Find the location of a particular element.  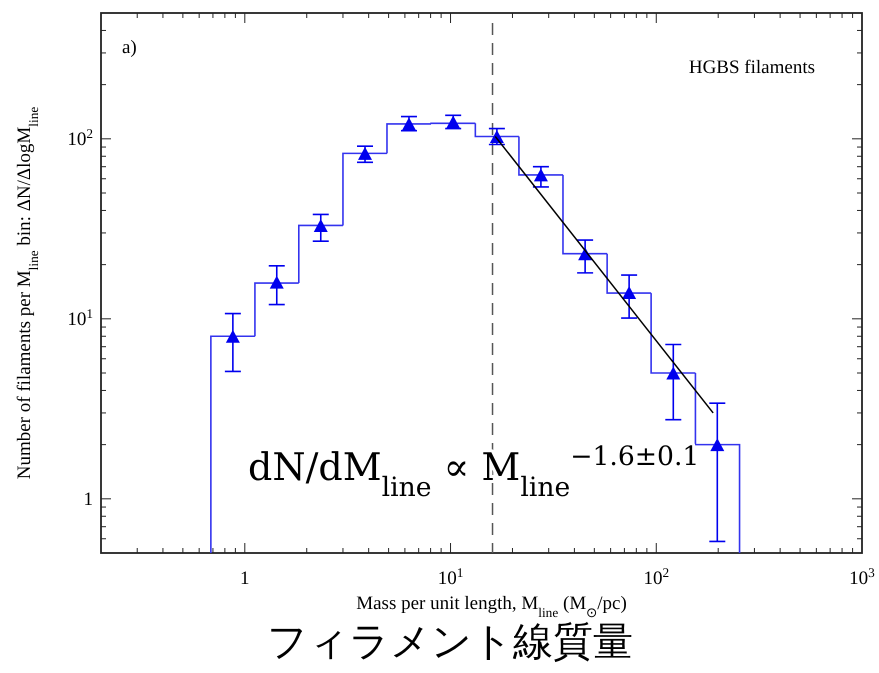

x-tick-label: 10$^{1}$ is located at coordinates (451, 576).